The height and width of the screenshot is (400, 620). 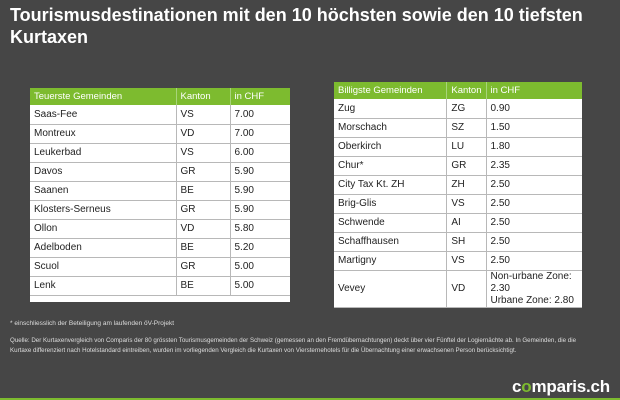 I want to click on kanton-cell: LU, so click(x=466, y=147).